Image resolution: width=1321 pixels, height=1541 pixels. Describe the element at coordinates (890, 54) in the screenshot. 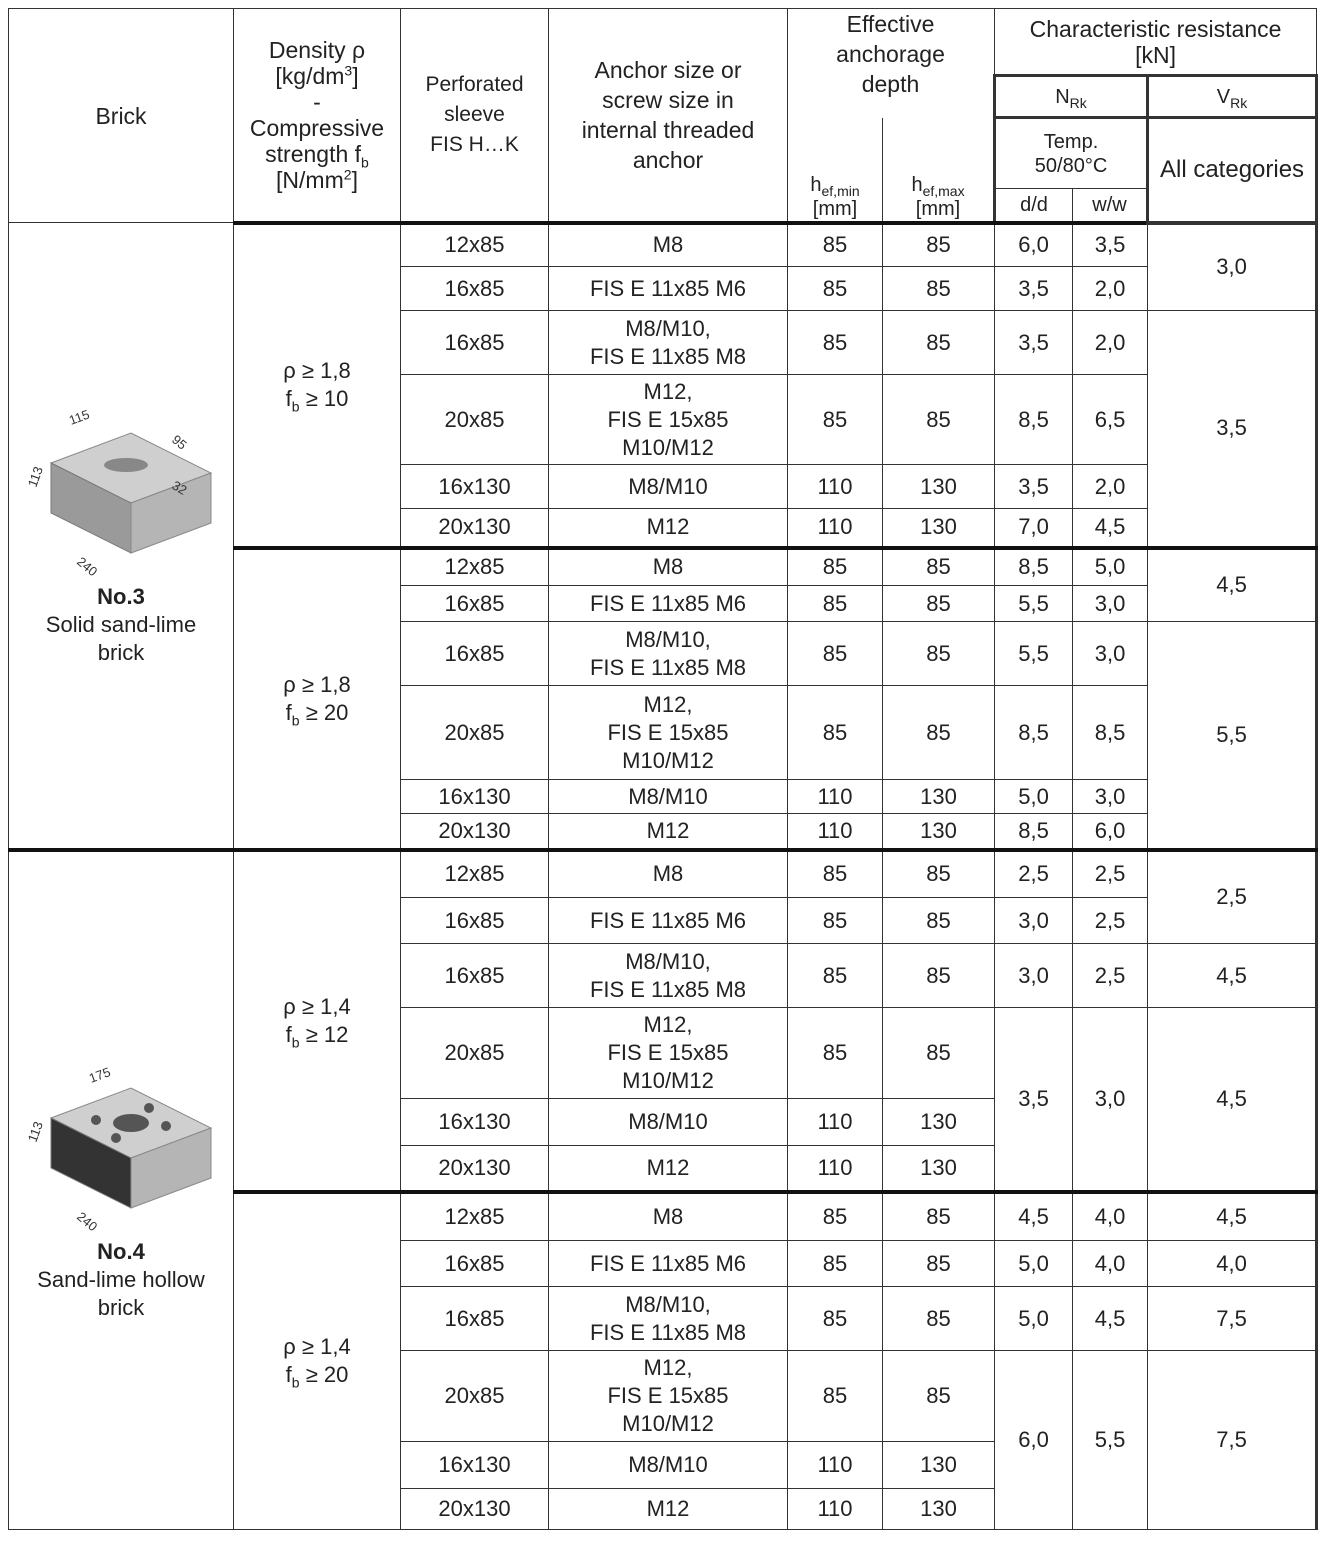

I see `header-text: Effective anchorage depth` at that location.